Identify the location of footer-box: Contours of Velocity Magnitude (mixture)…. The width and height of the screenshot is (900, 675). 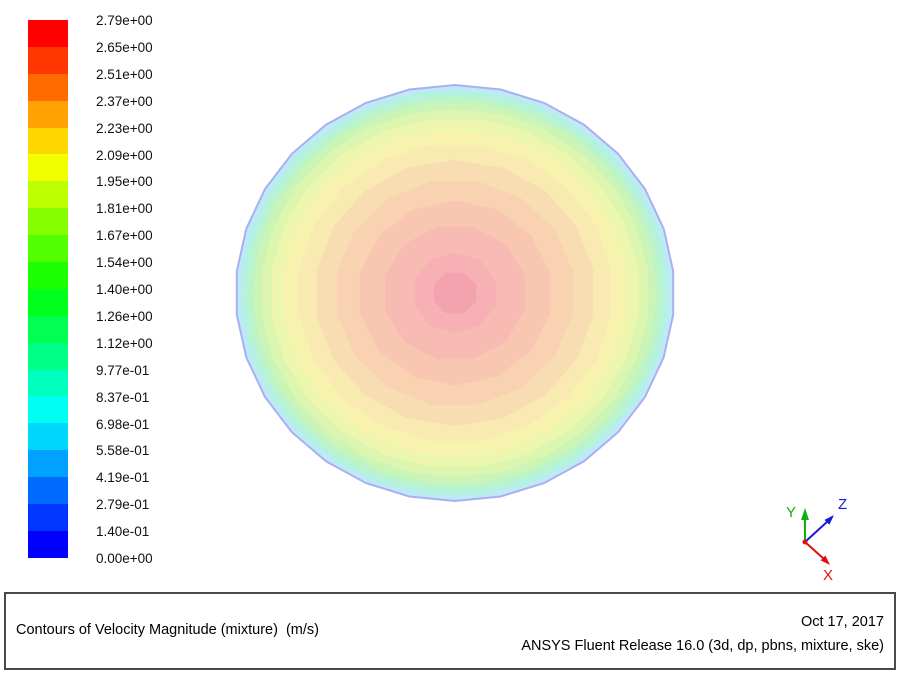
(450, 631).